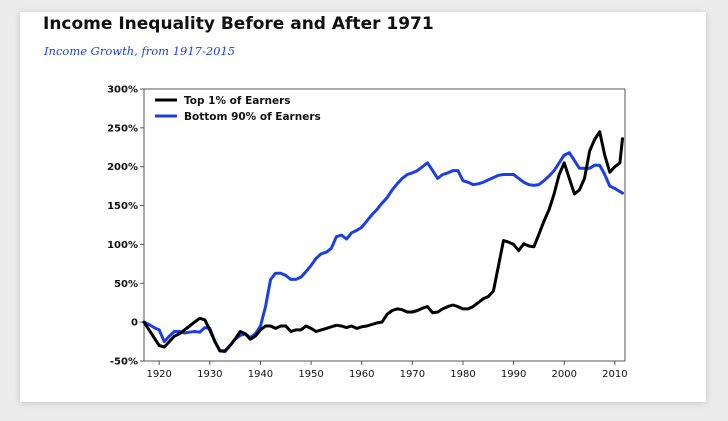  Describe the element at coordinates (387, 370) in the screenshot. I see `x-axis: 1920 1930 1940 1950 1960 1970 1980 1990 2000 2010` at that location.